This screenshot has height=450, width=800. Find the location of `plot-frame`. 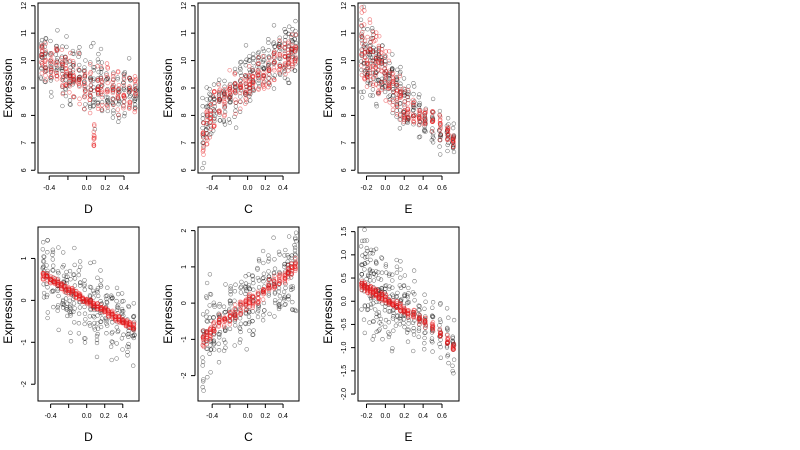

plot-frame is located at coordinates (408, 314).